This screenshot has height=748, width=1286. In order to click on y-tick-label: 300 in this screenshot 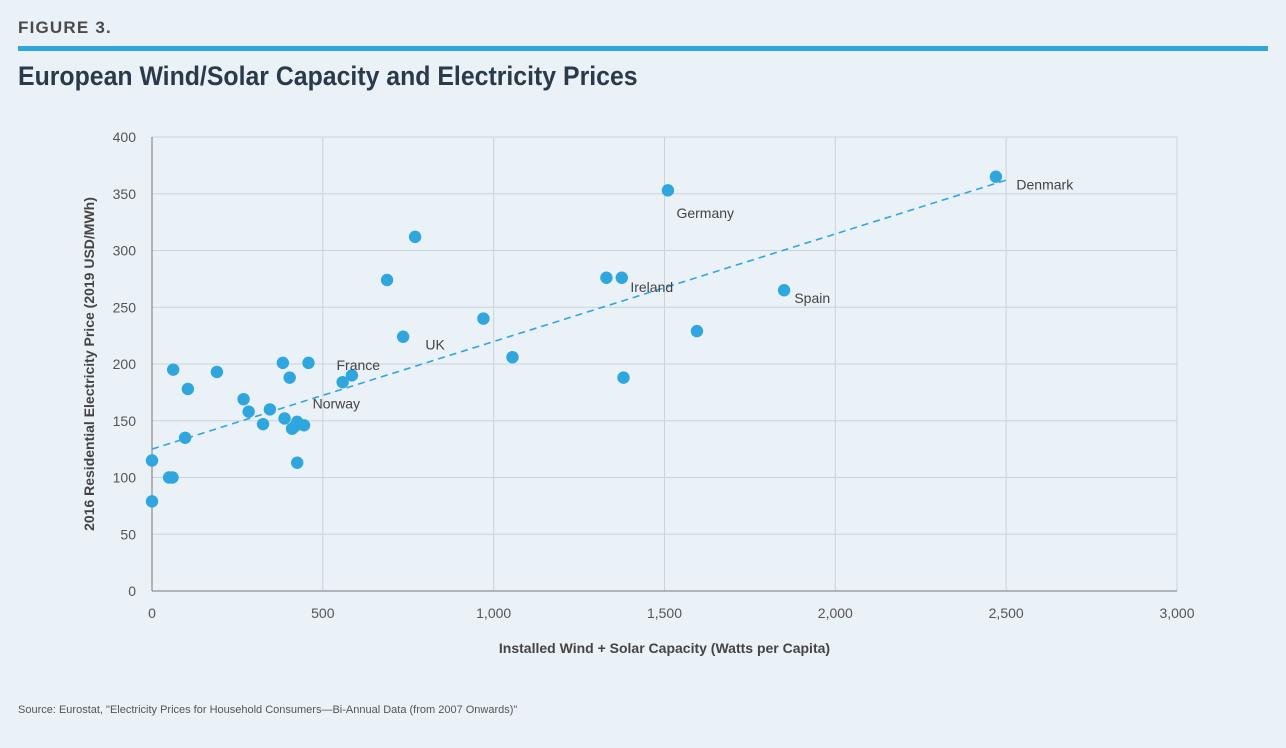, I will do `click(125, 251)`.